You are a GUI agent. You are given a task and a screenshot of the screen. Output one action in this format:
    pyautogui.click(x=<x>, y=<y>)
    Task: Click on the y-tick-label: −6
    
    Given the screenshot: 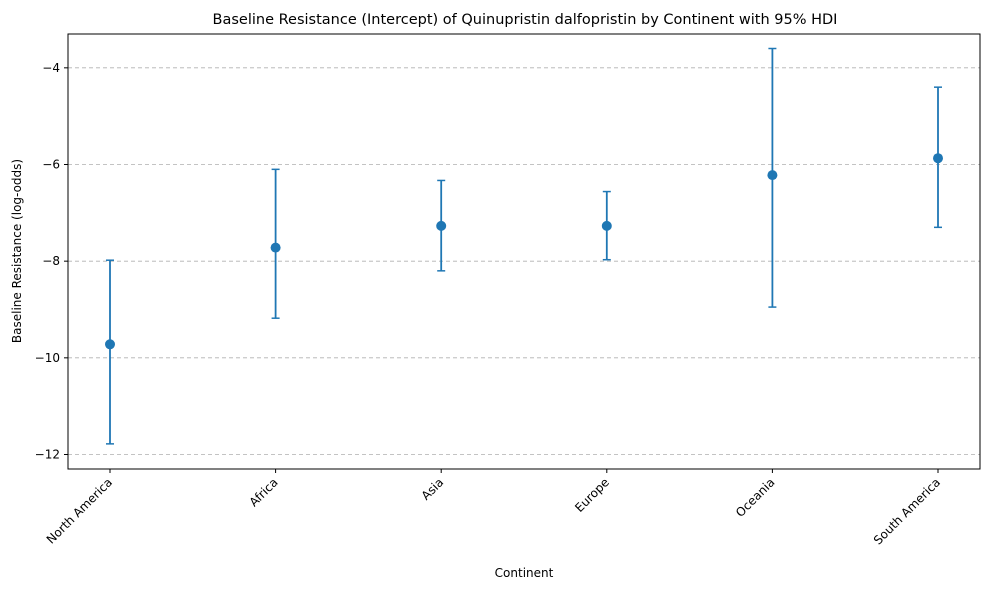 What is the action you would take?
    pyautogui.click(x=51, y=165)
    